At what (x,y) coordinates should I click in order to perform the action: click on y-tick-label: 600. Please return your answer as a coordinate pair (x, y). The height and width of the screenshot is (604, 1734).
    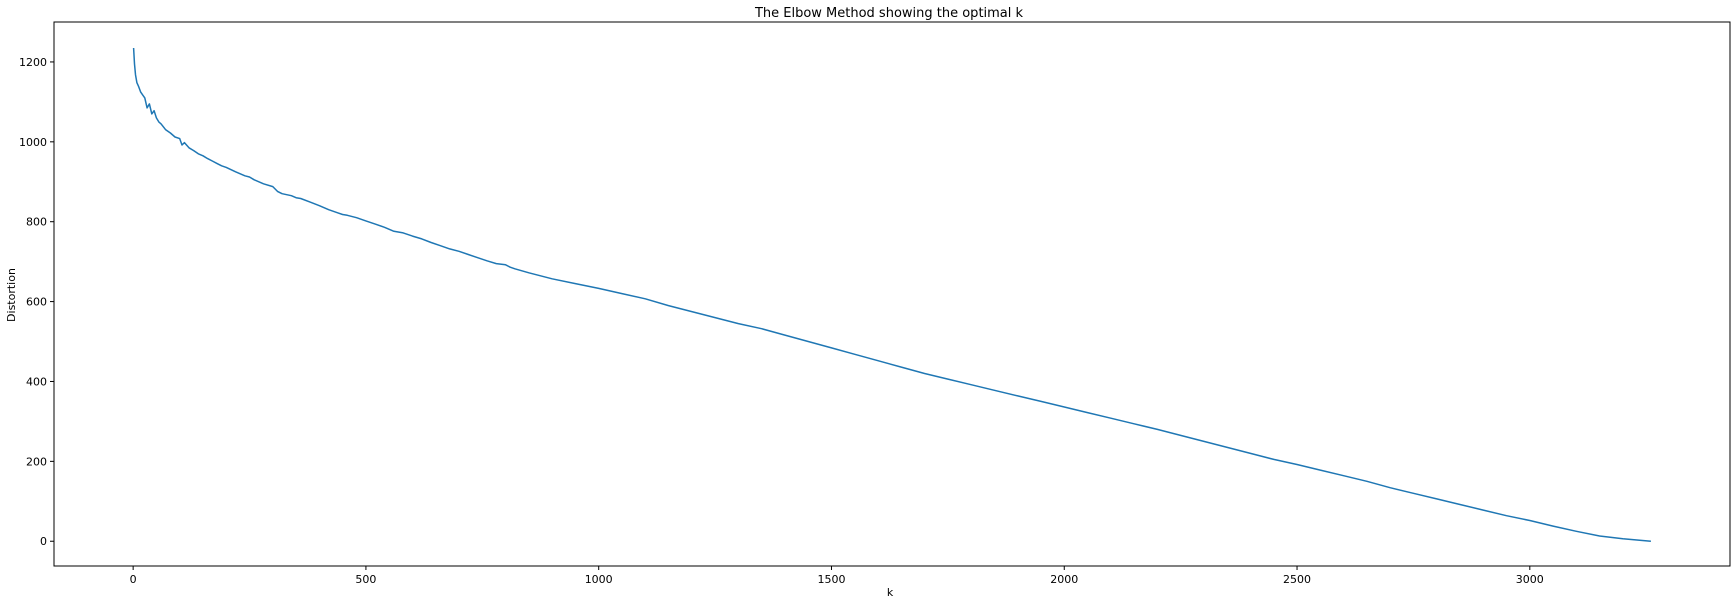
    Looking at the image, I should click on (36, 302).